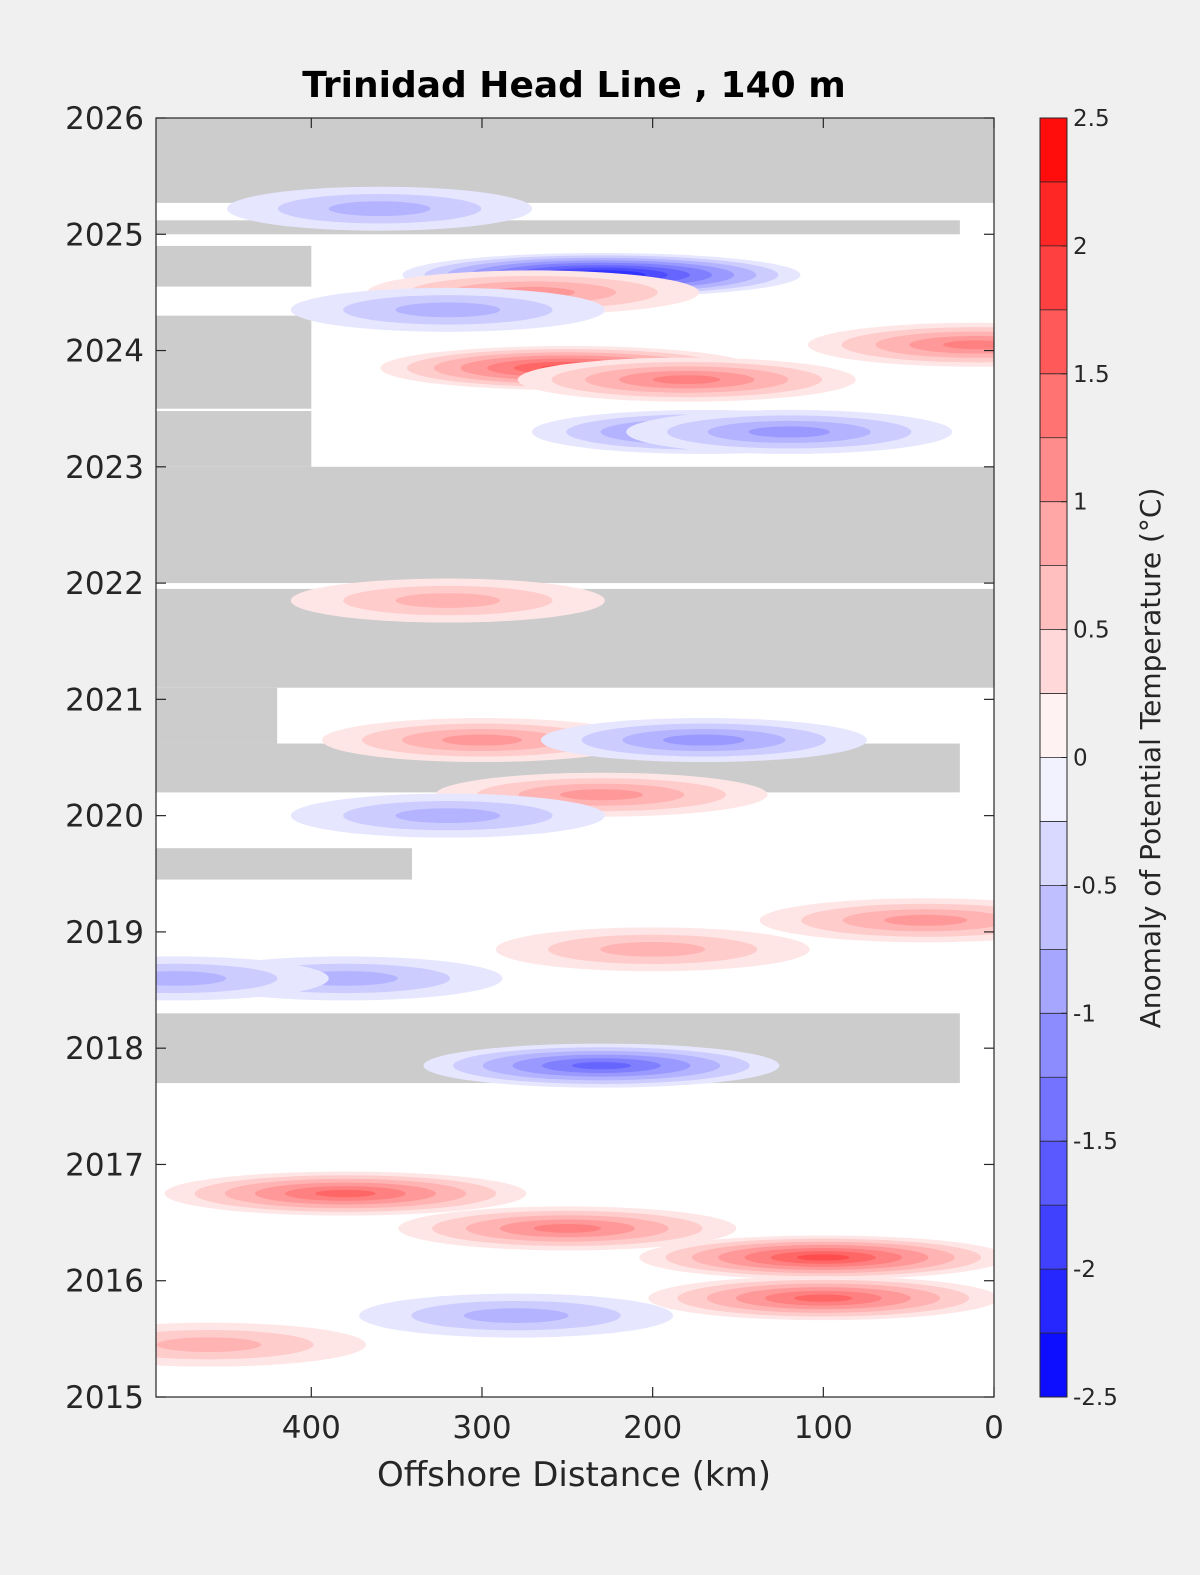 This screenshot has height=1575, width=1200. I want to click on x-tick-label: 300, so click(481, 1428).